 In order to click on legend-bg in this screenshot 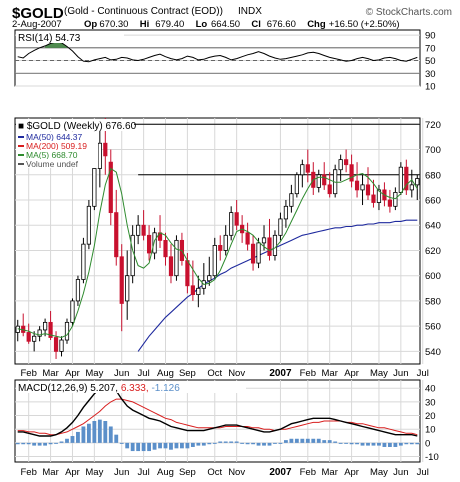, I will do `click(57, 136)`.